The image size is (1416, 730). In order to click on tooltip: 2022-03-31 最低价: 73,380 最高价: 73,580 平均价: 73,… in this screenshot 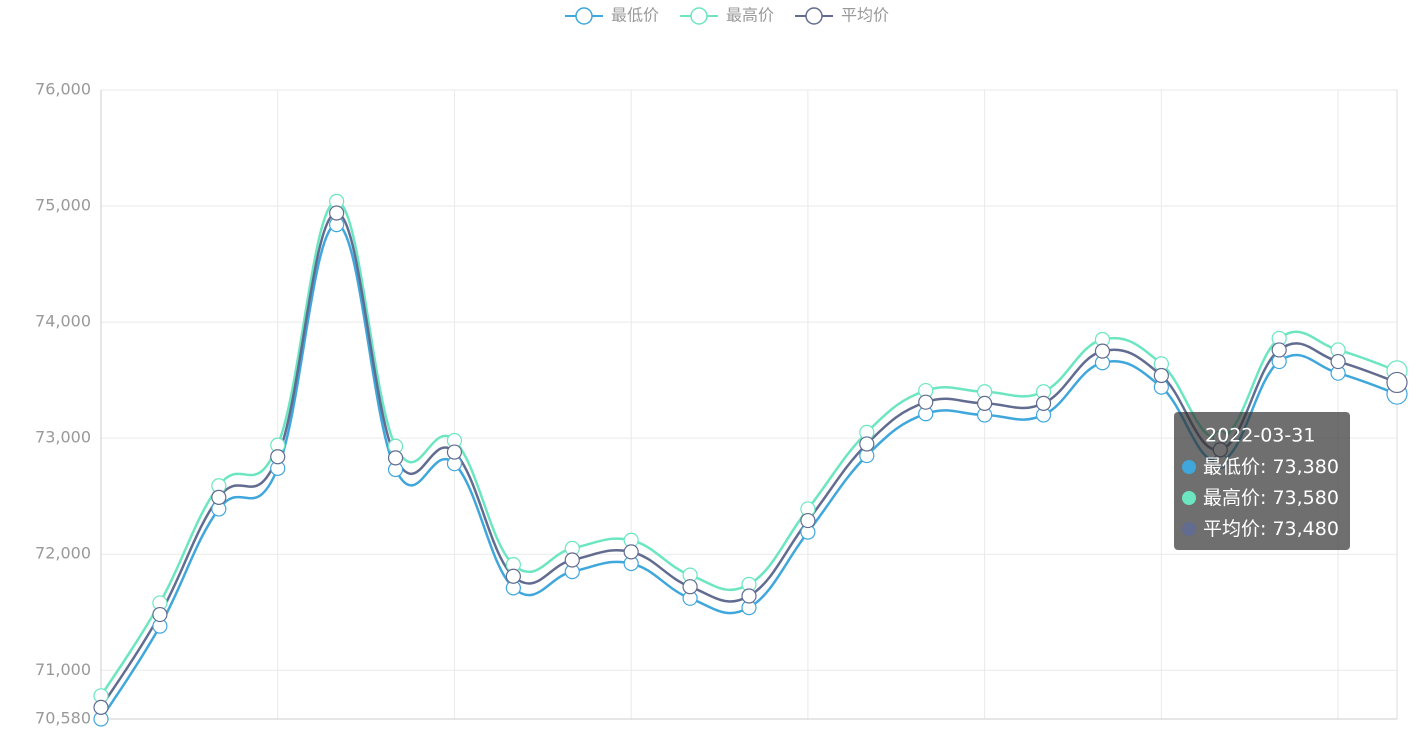, I will do `click(1262, 481)`.